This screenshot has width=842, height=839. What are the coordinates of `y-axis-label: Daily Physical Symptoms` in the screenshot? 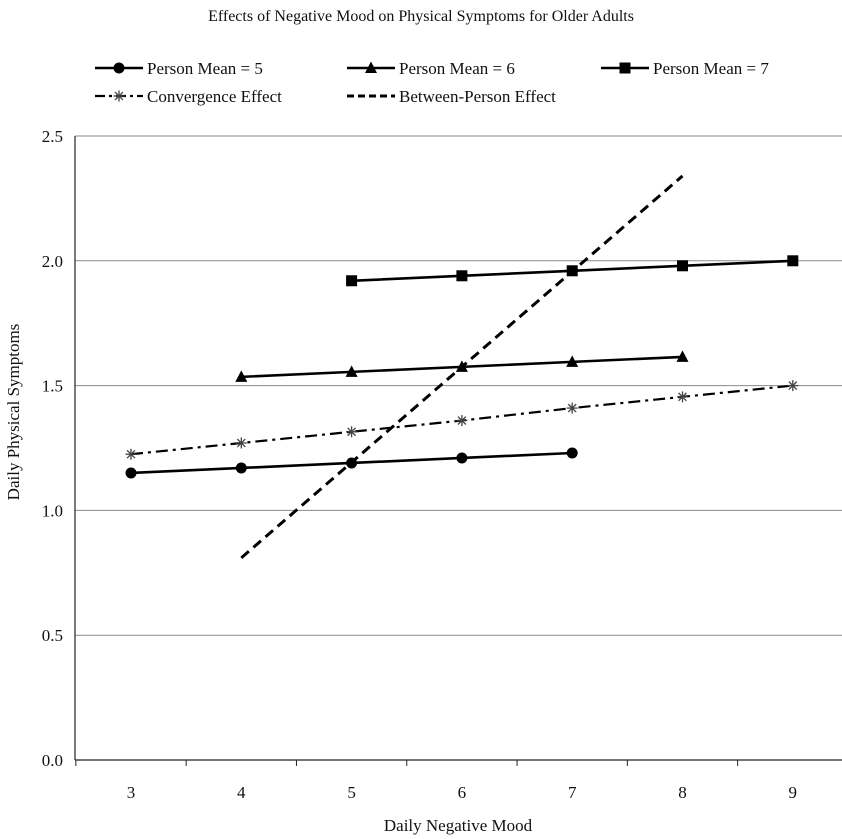 It's located at (13, 412).